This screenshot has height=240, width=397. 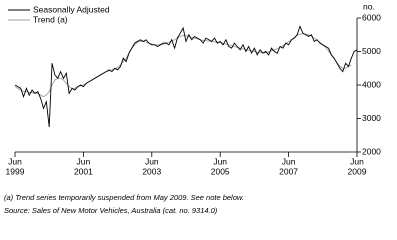 What do you see at coordinates (50, 19) in the screenshot?
I see `legend-label: Trend (a)` at bounding box center [50, 19].